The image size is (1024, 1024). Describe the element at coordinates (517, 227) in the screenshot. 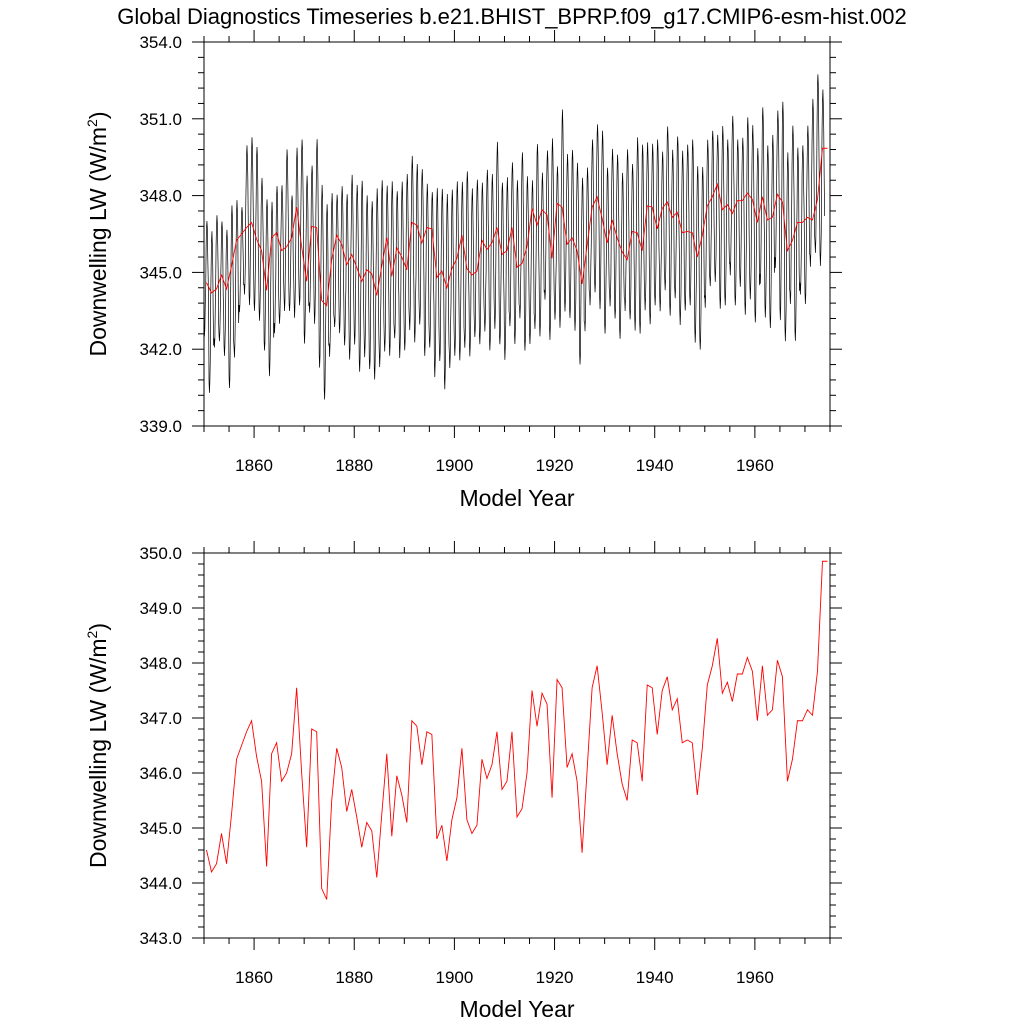

I see `series-annual-mean-line` at that location.